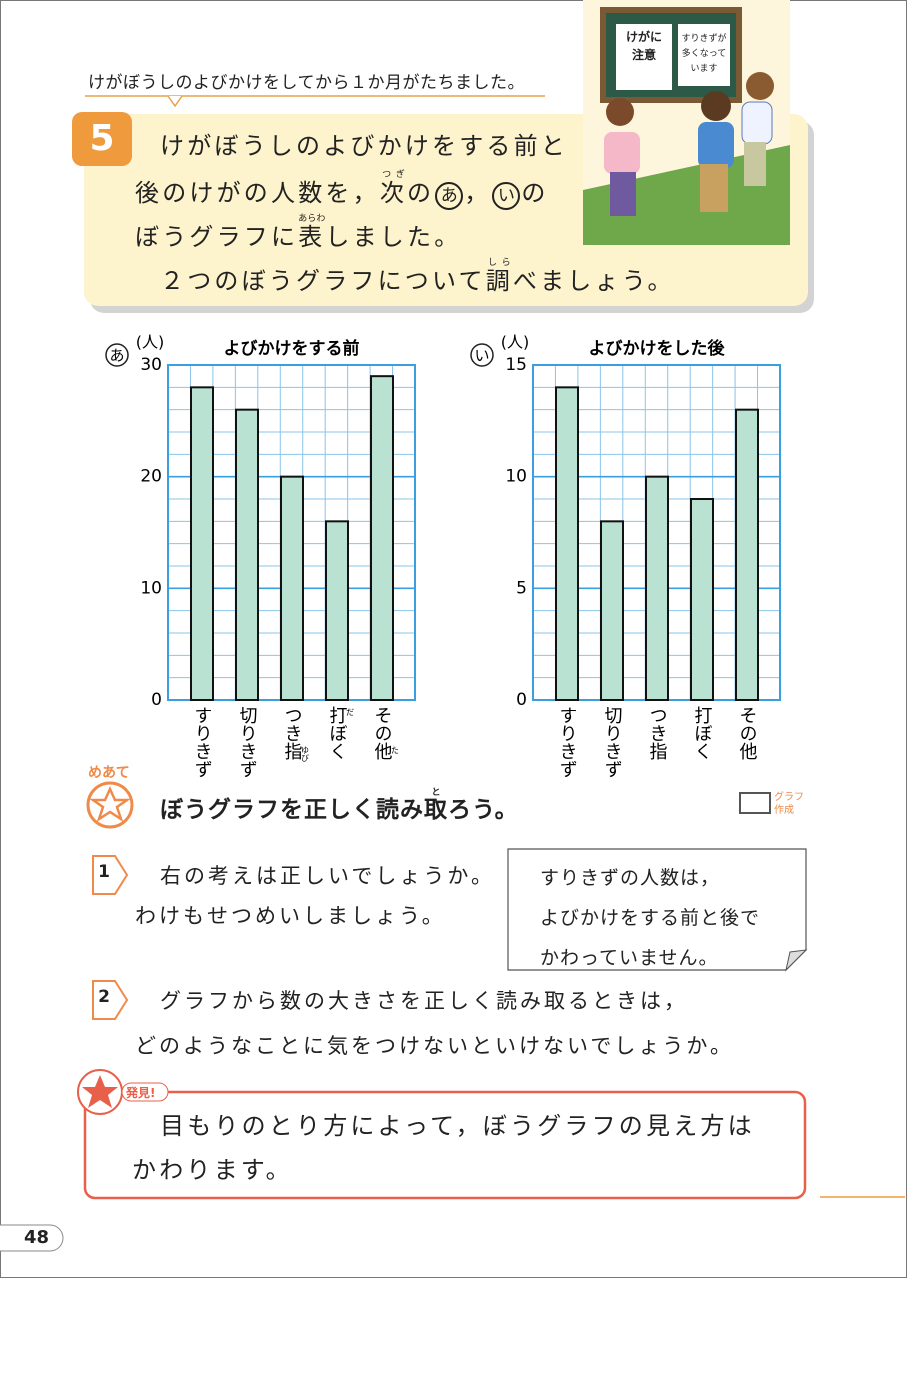 The image size is (909, 1379). Describe the element at coordinates (104, 997) in the screenshot. I see `q-number: 2` at that location.